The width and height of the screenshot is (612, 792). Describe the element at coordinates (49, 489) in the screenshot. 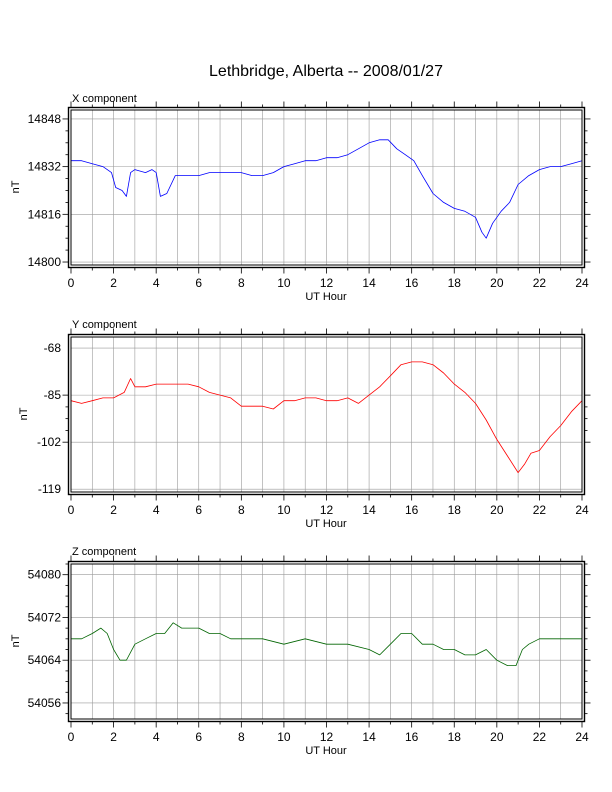

I see `y-ytick-label: -119` at that location.